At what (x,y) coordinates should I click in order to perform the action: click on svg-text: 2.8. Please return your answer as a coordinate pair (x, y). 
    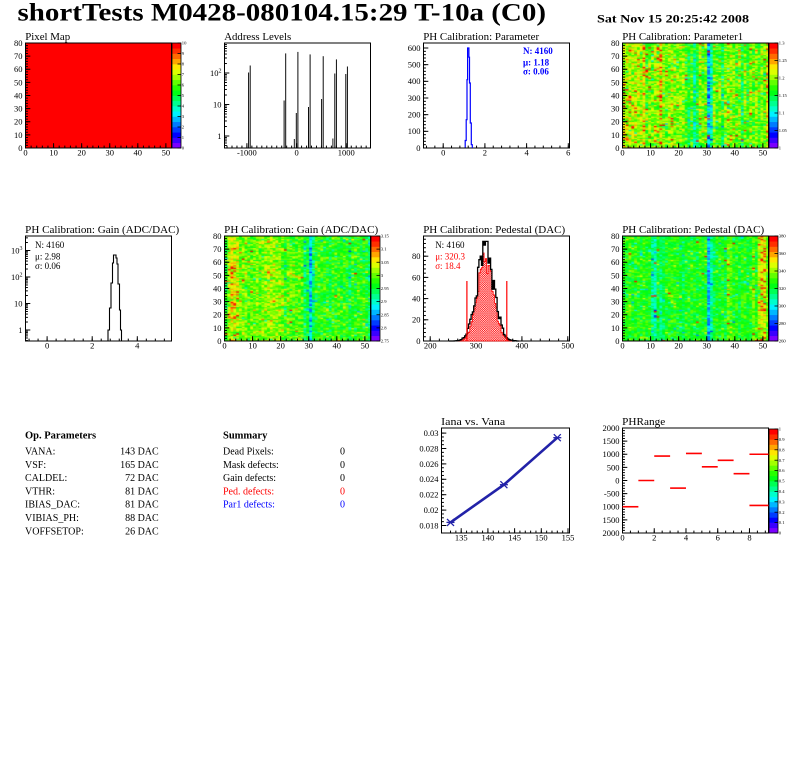
    Looking at the image, I should click on (384, 327).